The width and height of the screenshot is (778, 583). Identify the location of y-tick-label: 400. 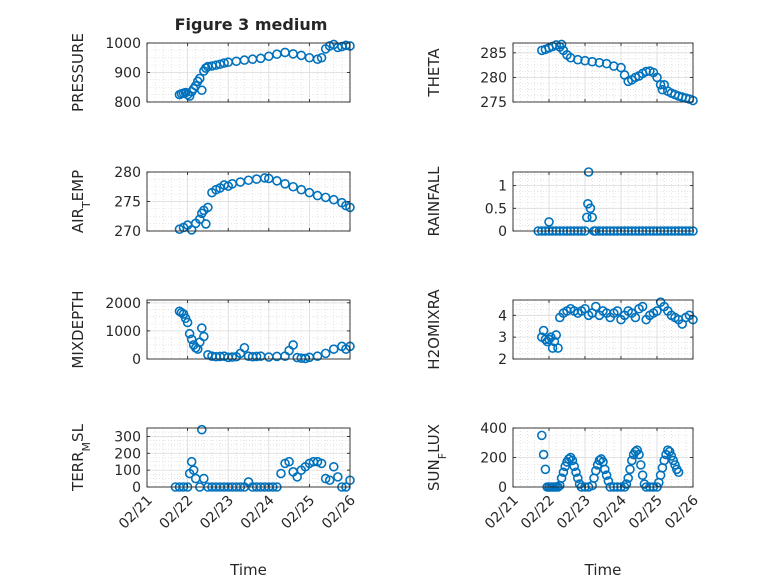
(493, 429).